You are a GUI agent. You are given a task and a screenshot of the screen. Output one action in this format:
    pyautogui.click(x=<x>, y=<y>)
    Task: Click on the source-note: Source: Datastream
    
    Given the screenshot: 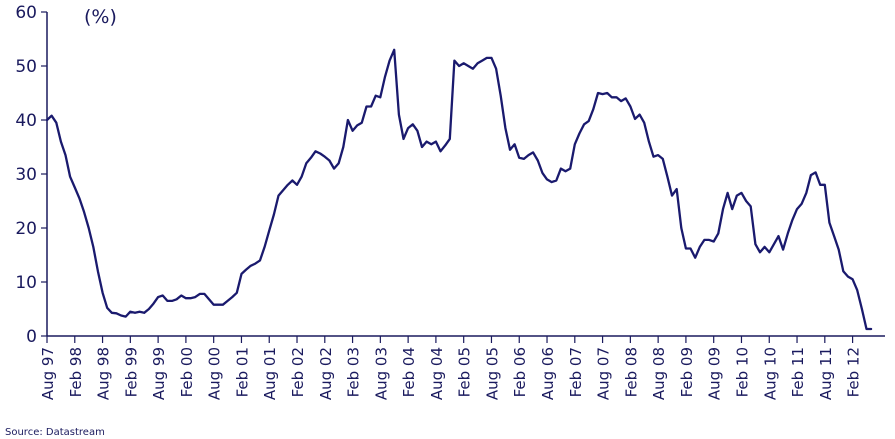 What is the action you would take?
    pyautogui.click(x=55, y=432)
    